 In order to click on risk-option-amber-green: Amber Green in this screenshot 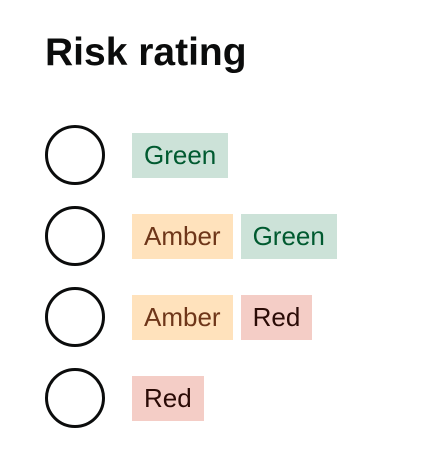, I will do `click(225, 236)`.